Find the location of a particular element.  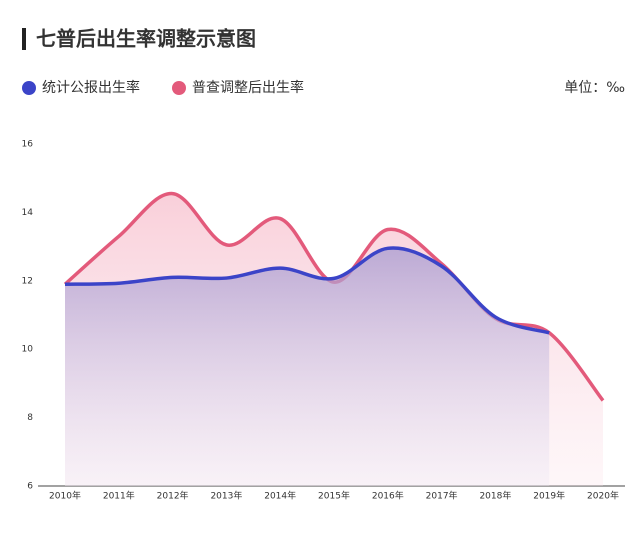

y-tick-label: 12 is located at coordinates (27, 281).